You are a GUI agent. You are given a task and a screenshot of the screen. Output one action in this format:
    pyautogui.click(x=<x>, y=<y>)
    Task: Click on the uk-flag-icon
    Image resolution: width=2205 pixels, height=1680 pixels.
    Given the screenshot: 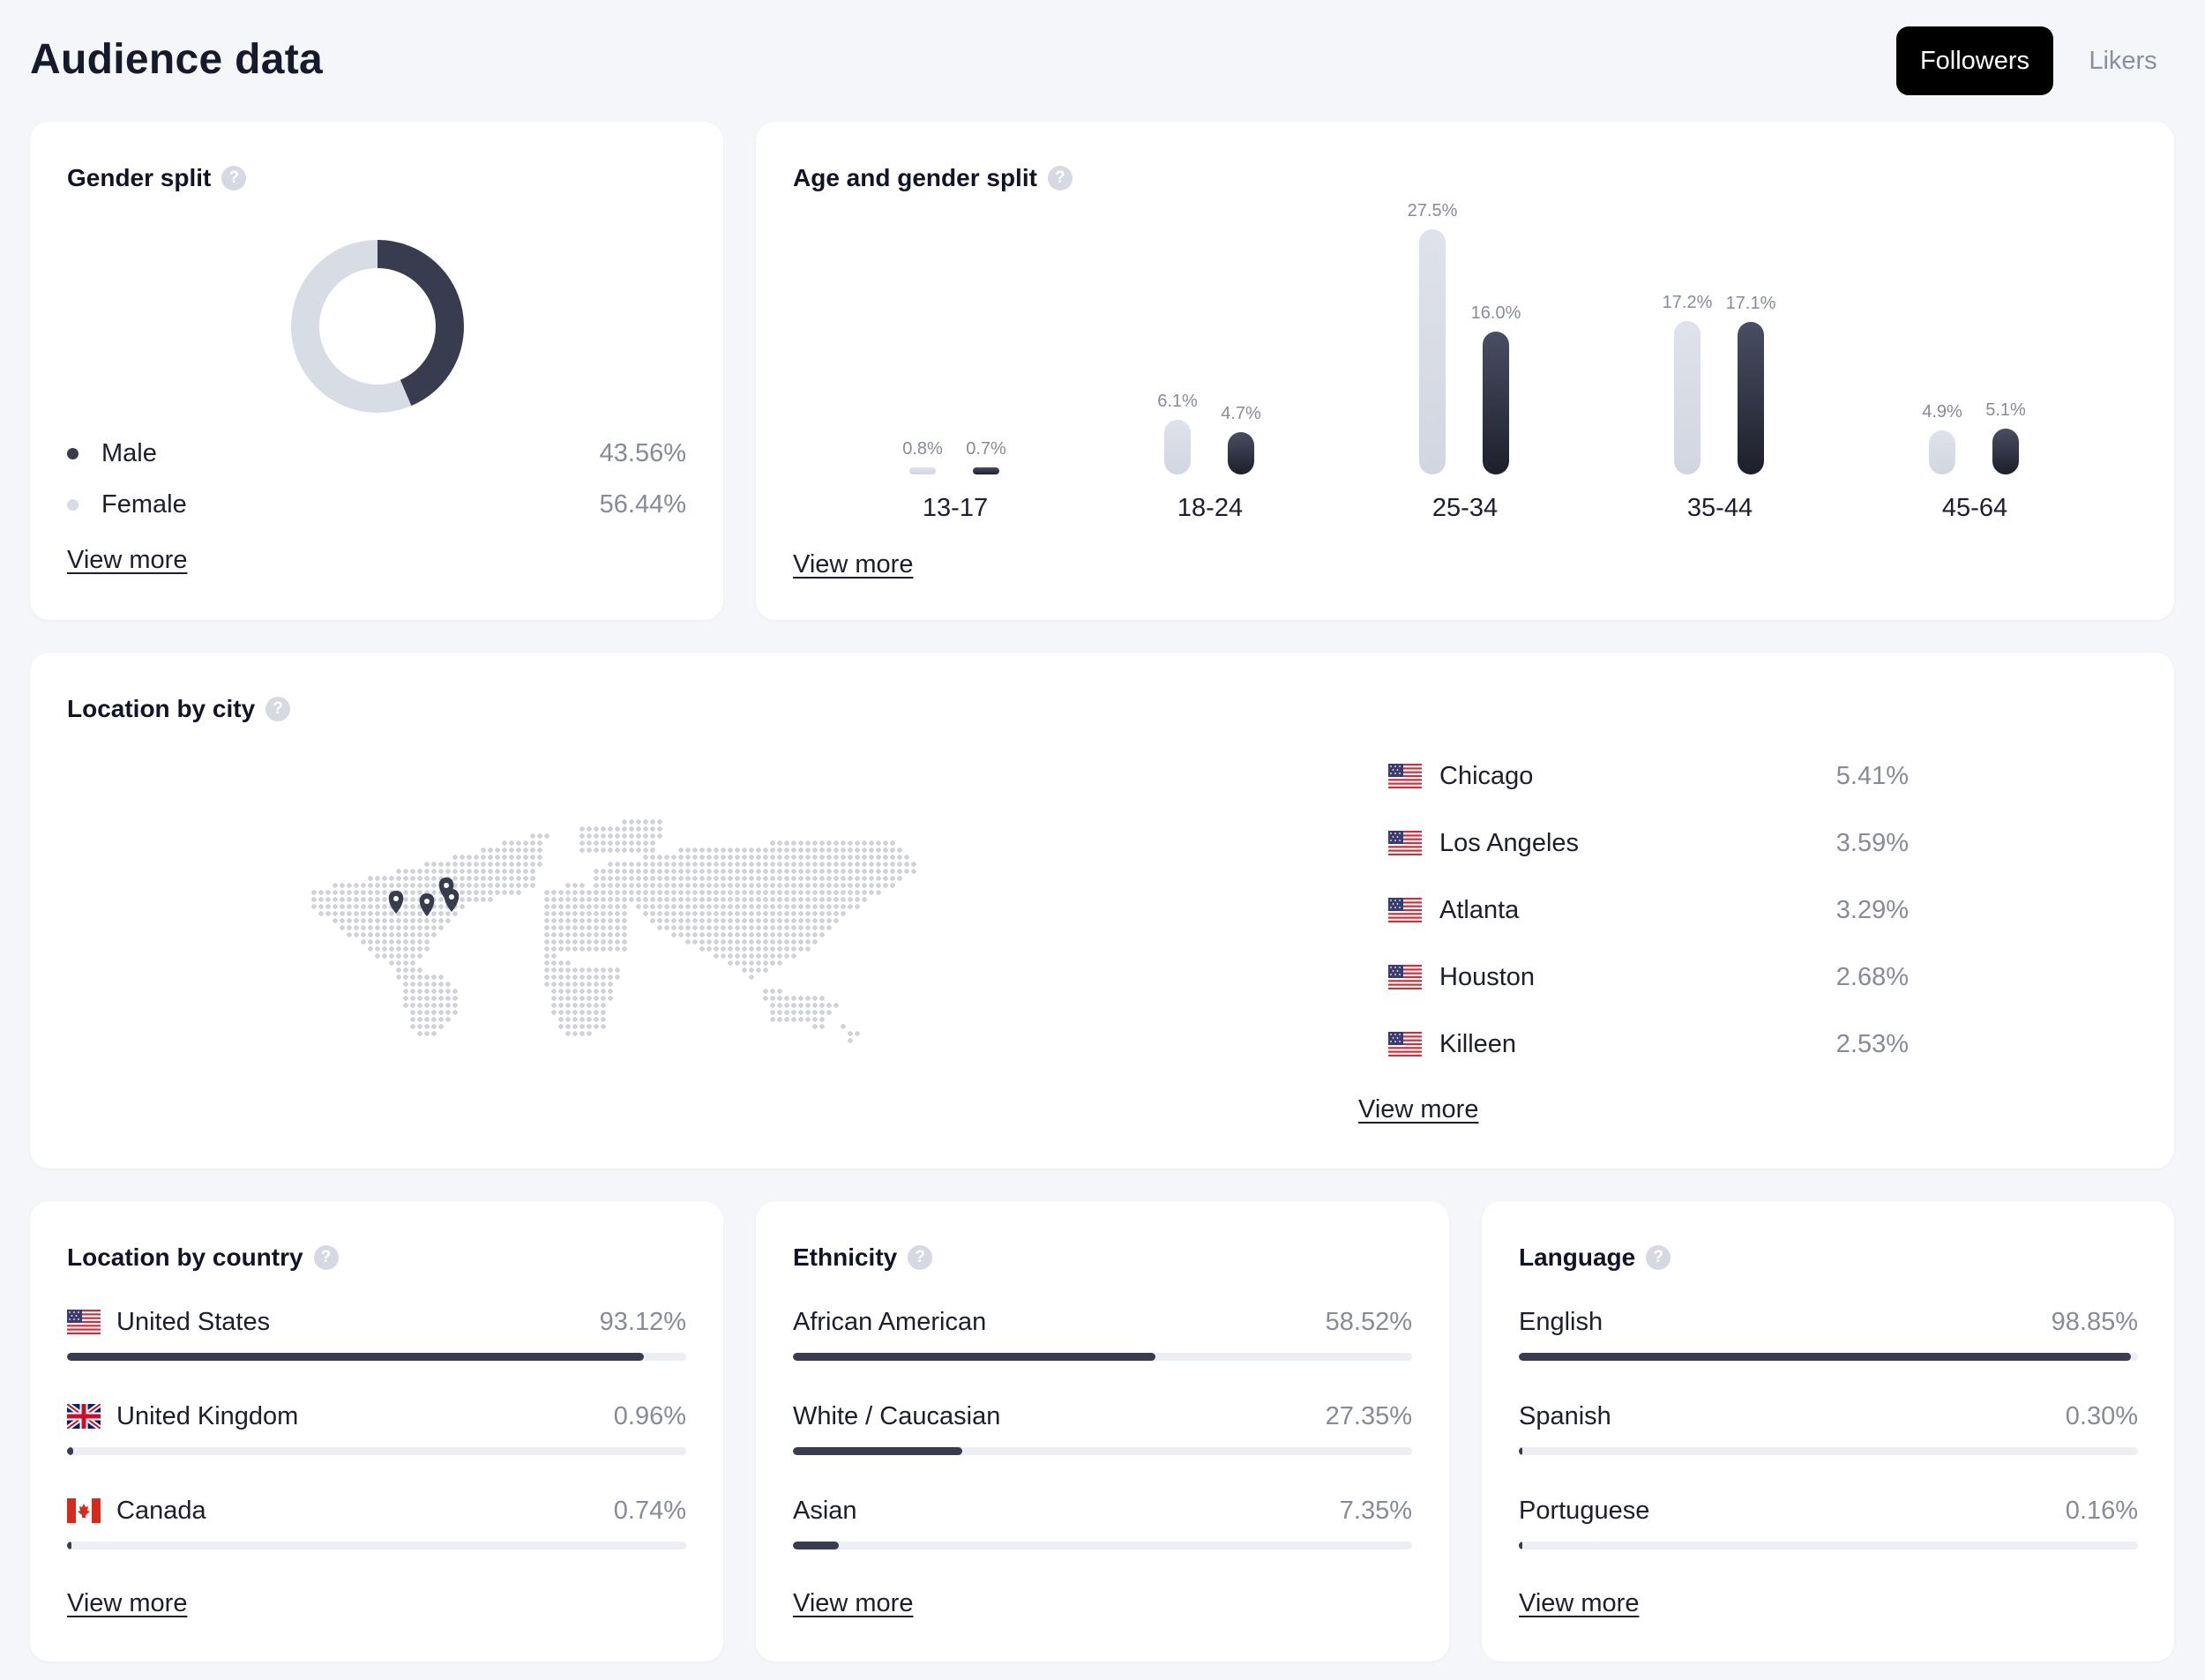 What is the action you would take?
    pyautogui.click(x=84, y=1416)
    